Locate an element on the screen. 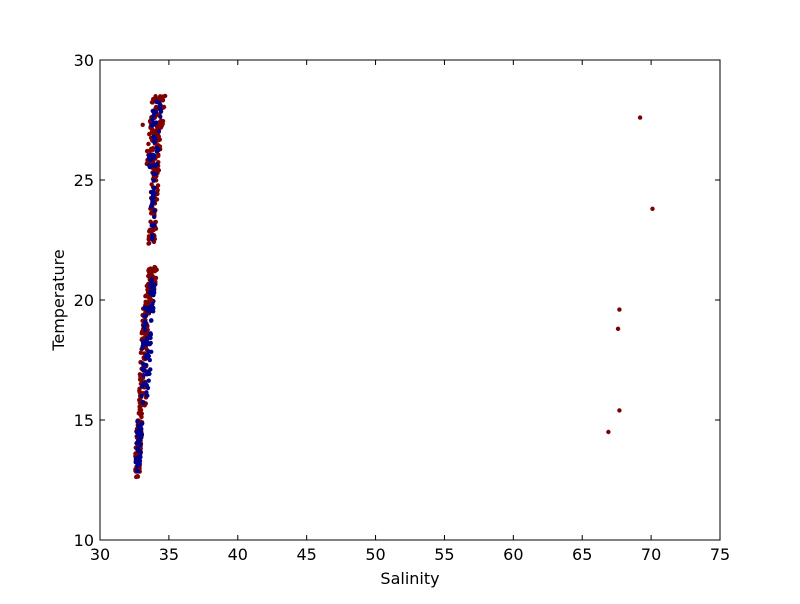 This screenshot has width=800, height=604. y-tick-label: 30 is located at coordinates (84, 60).